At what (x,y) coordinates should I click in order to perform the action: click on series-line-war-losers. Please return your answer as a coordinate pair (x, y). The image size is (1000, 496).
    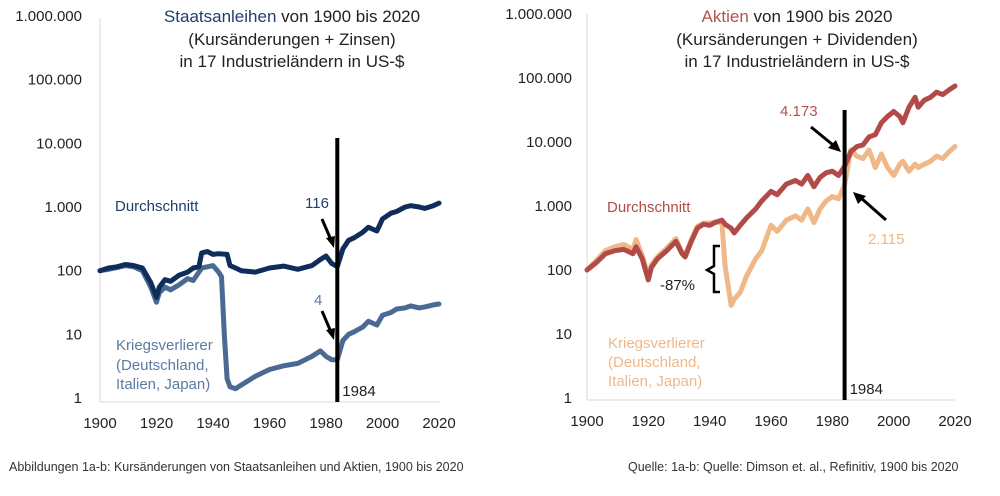
    Looking at the image, I should click on (771, 226).